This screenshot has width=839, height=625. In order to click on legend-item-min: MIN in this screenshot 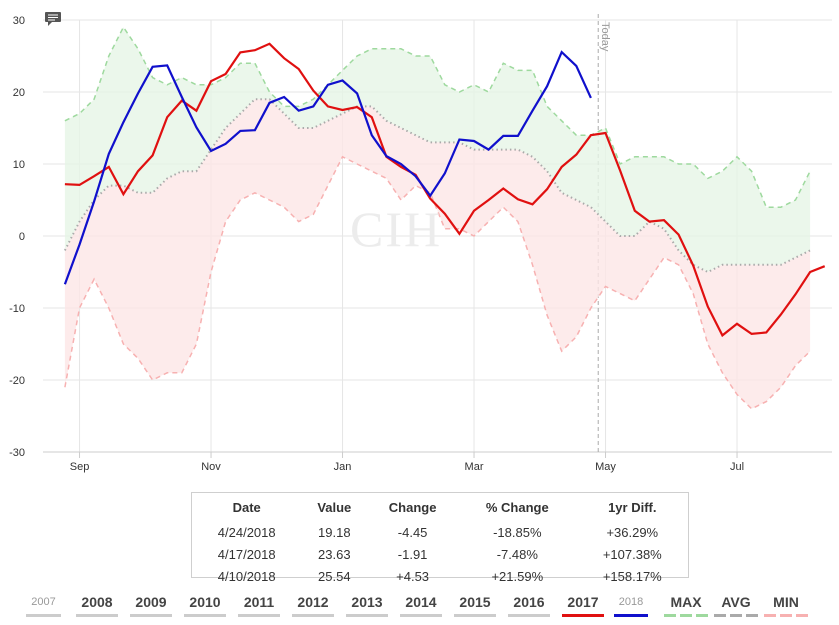, I will do `click(786, 604)`.